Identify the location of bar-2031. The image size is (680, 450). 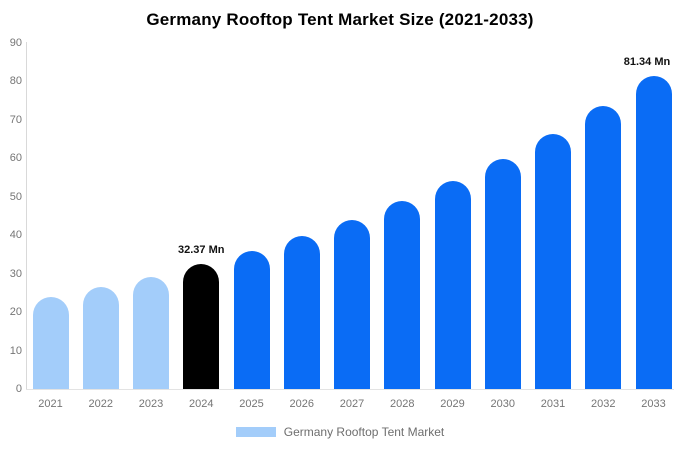
(553, 261).